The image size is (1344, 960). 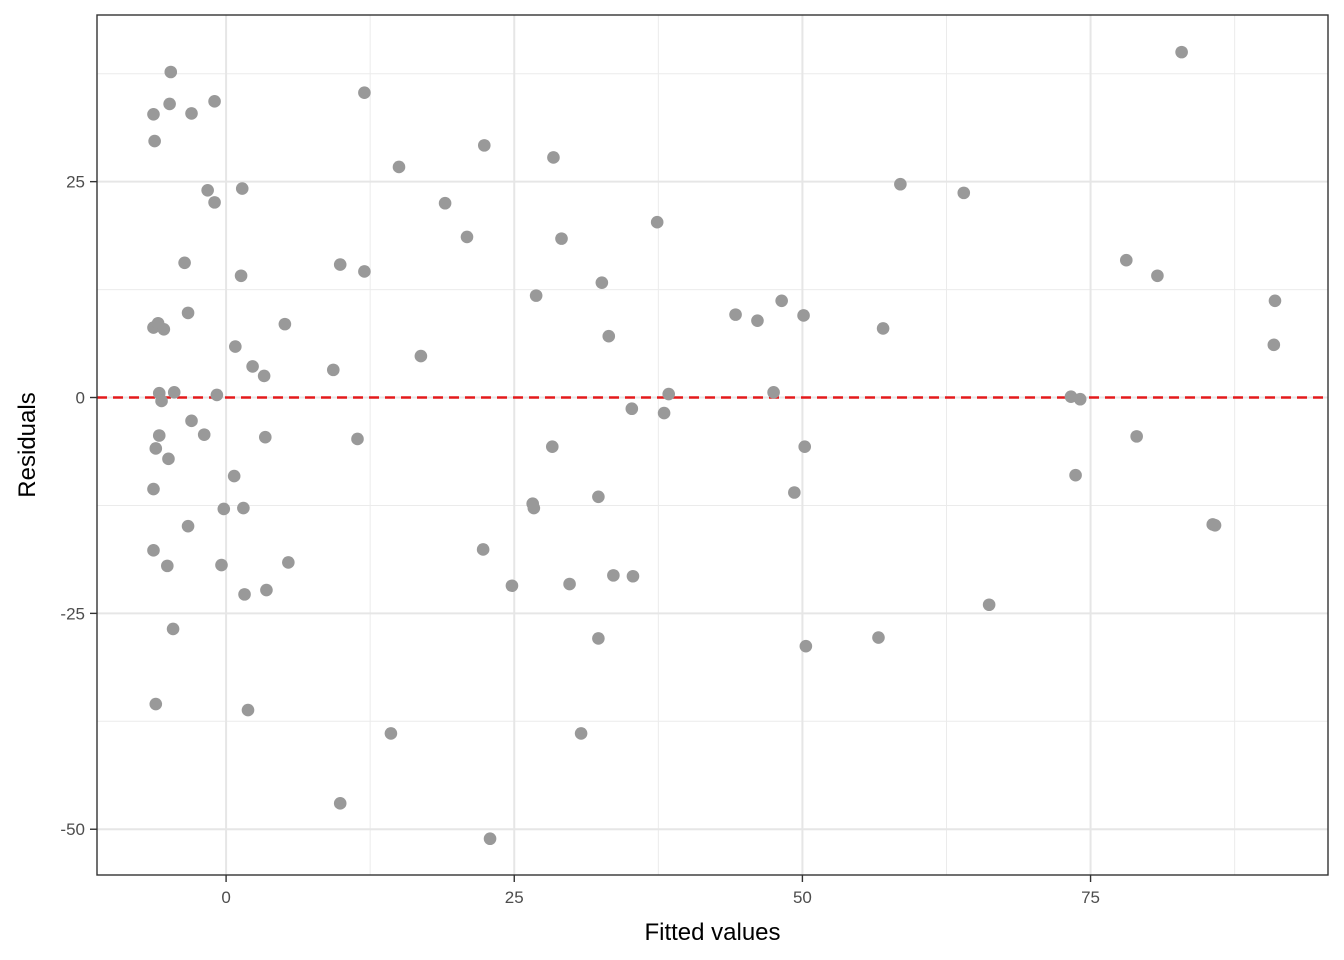 I want to click on y-tick-label: -25, so click(x=72, y=613).